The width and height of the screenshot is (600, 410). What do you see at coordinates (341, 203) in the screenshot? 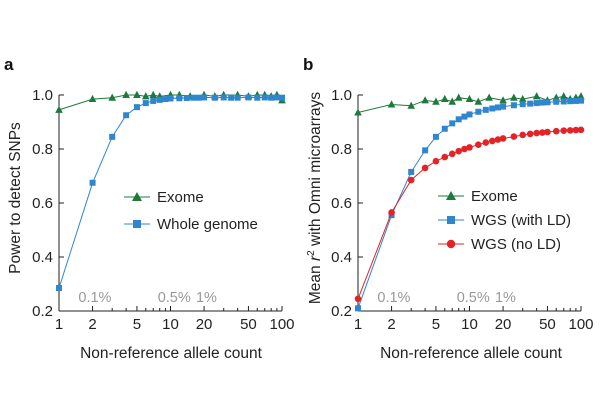
I see `y-tick-label: 0.6` at bounding box center [341, 203].